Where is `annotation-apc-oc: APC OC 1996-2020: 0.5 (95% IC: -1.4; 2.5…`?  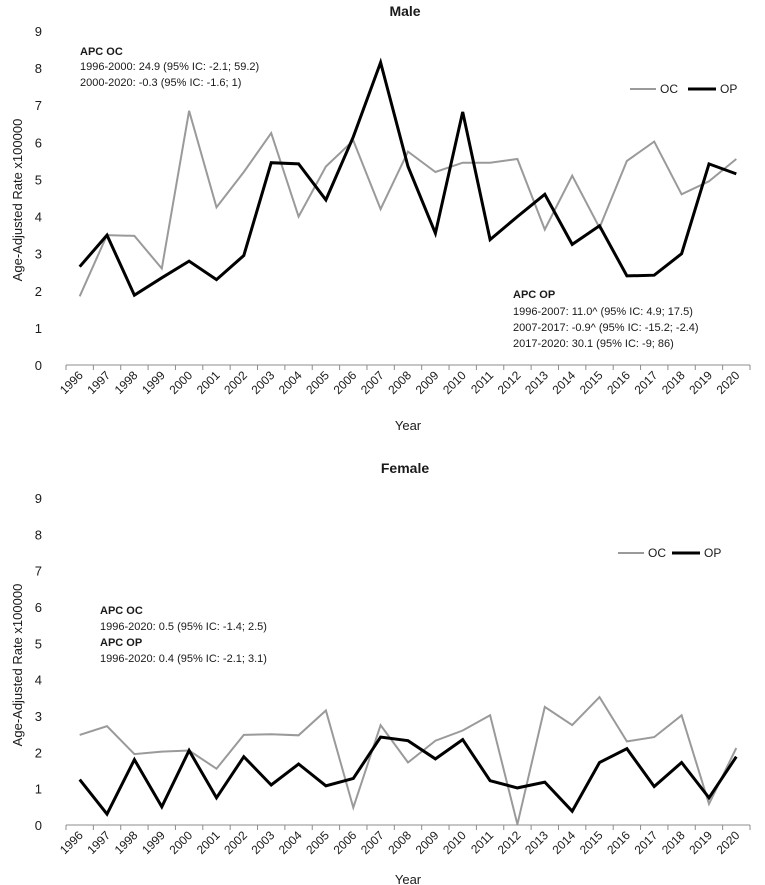
annotation-apc-oc: APC OC 1996-2020: 0.5 (95% IC: -1.4; 2.5… is located at coordinates (183, 619).